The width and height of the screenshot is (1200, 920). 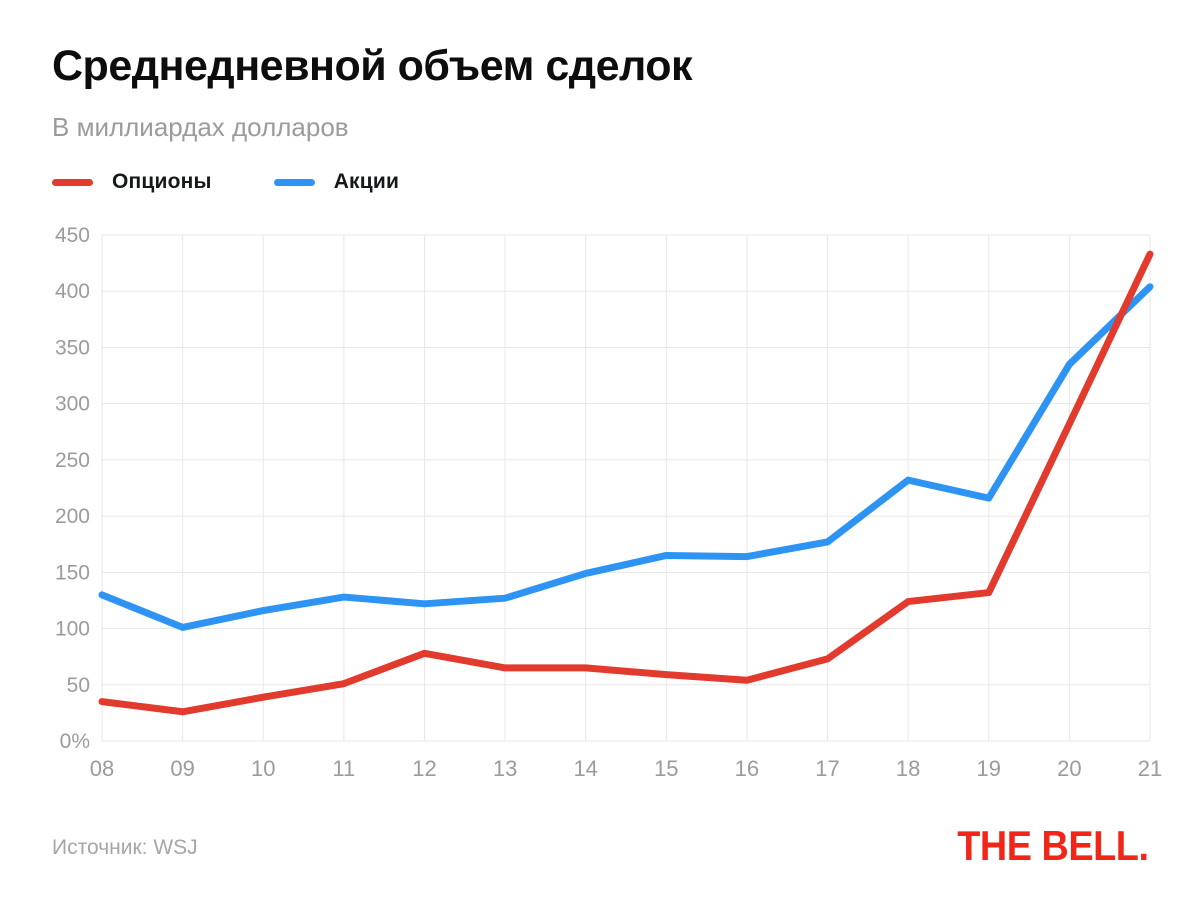 What do you see at coordinates (225, 182) in the screenshot?
I see `legend: Опционы Акции` at bounding box center [225, 182].